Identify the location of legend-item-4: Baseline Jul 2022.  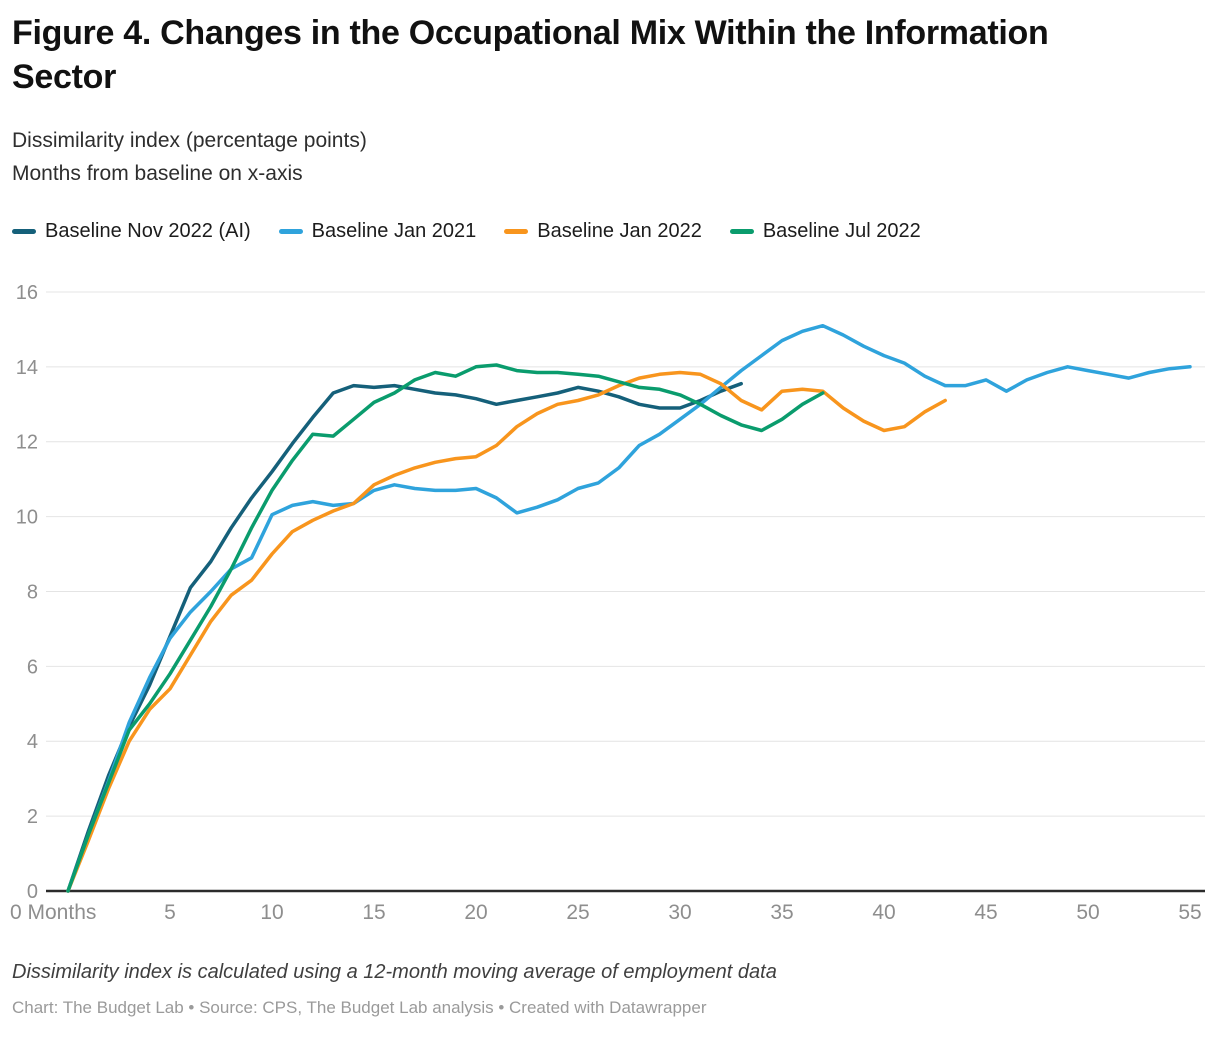
(825, 231).